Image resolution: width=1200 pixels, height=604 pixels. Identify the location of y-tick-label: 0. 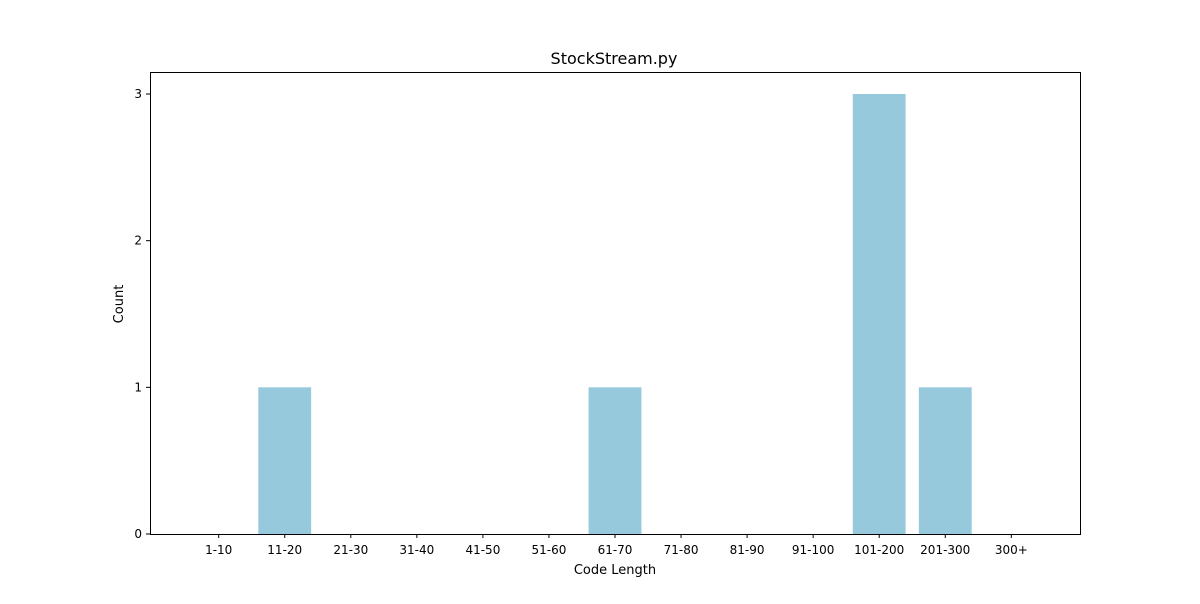
(138, 534).